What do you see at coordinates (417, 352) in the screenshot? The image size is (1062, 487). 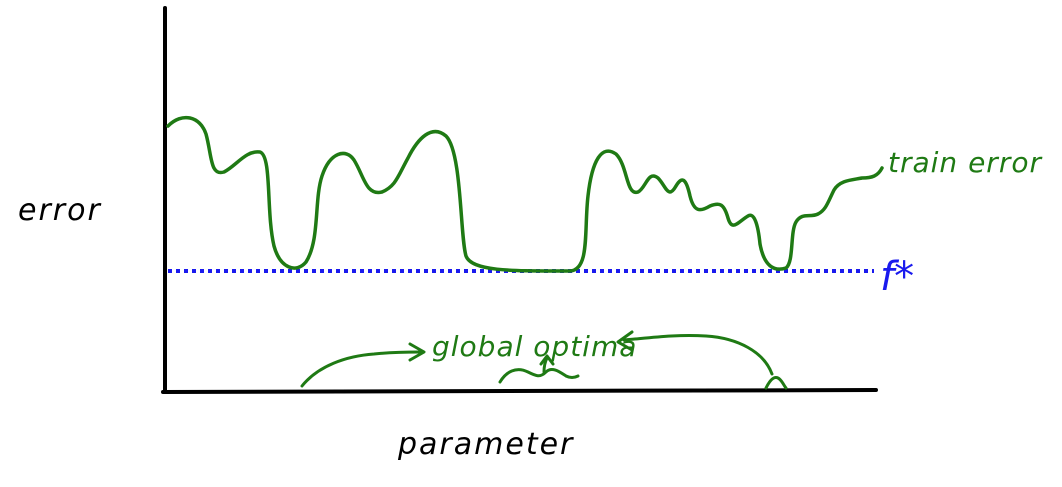 I see `arrow-left-head` at bounding box center [417, 352].